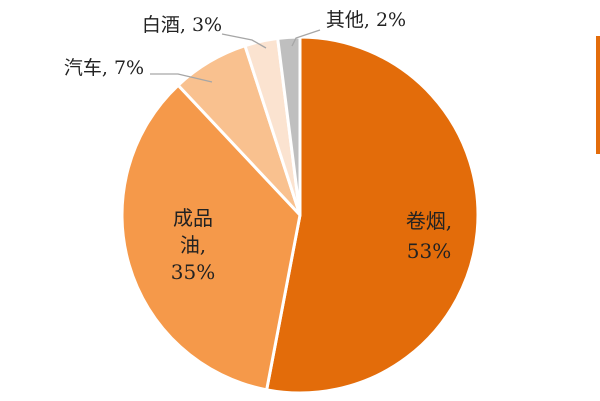  I want to click on slice-label-line: 成品, so click(193, 218).